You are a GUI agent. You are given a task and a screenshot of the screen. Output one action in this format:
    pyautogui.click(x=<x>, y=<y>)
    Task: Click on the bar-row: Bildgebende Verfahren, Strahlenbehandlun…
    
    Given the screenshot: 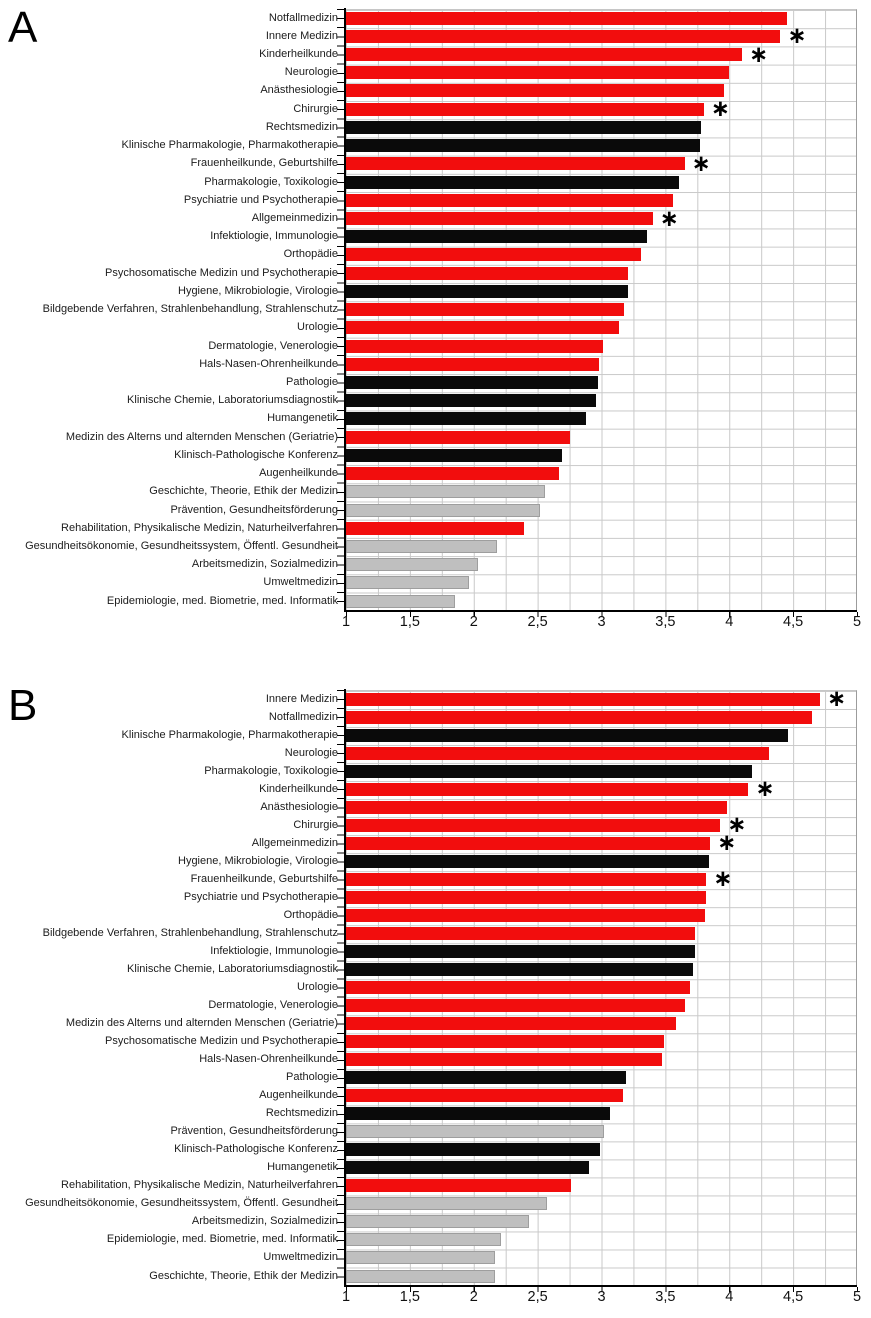 What is the action you would take?
    pyautogui.click(x=428, y=933)
    